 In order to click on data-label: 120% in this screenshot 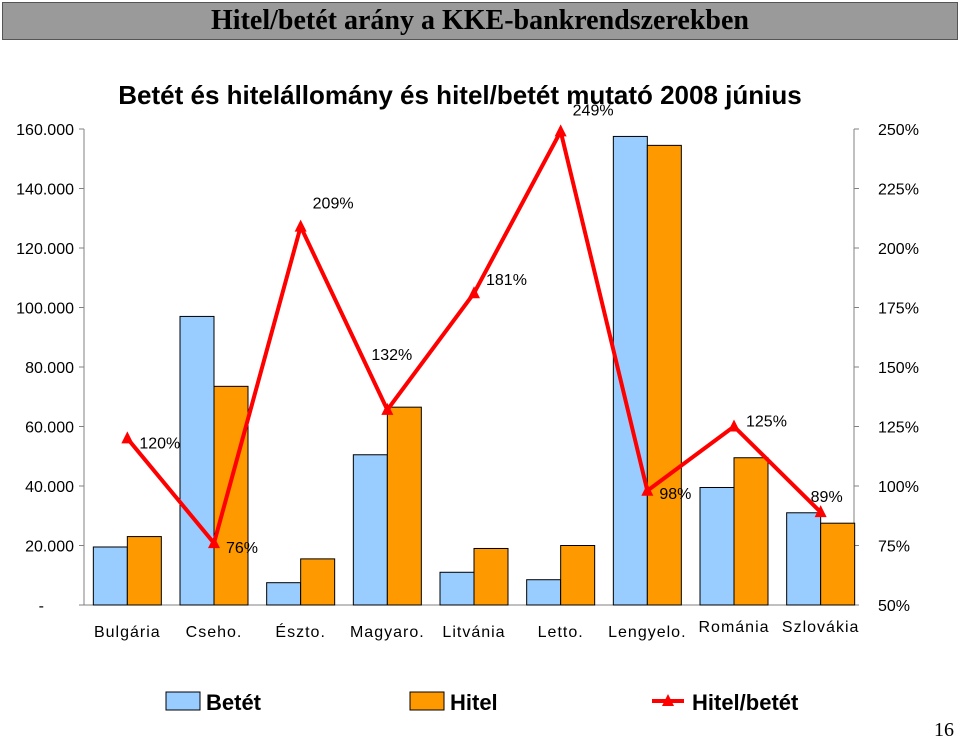, I will do `click(159, 443)`.